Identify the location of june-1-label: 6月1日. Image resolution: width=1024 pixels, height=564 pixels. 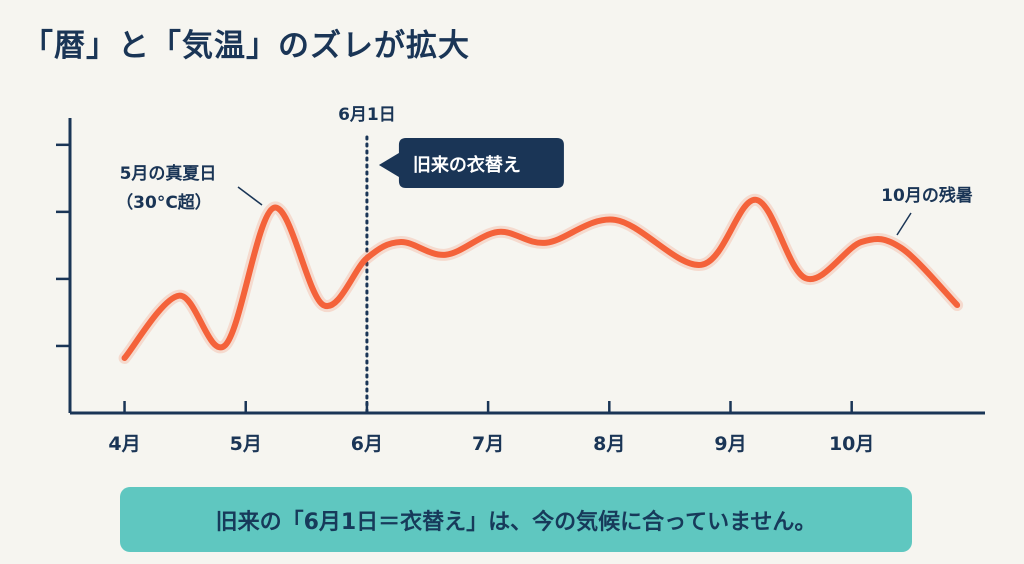
(367, 115).